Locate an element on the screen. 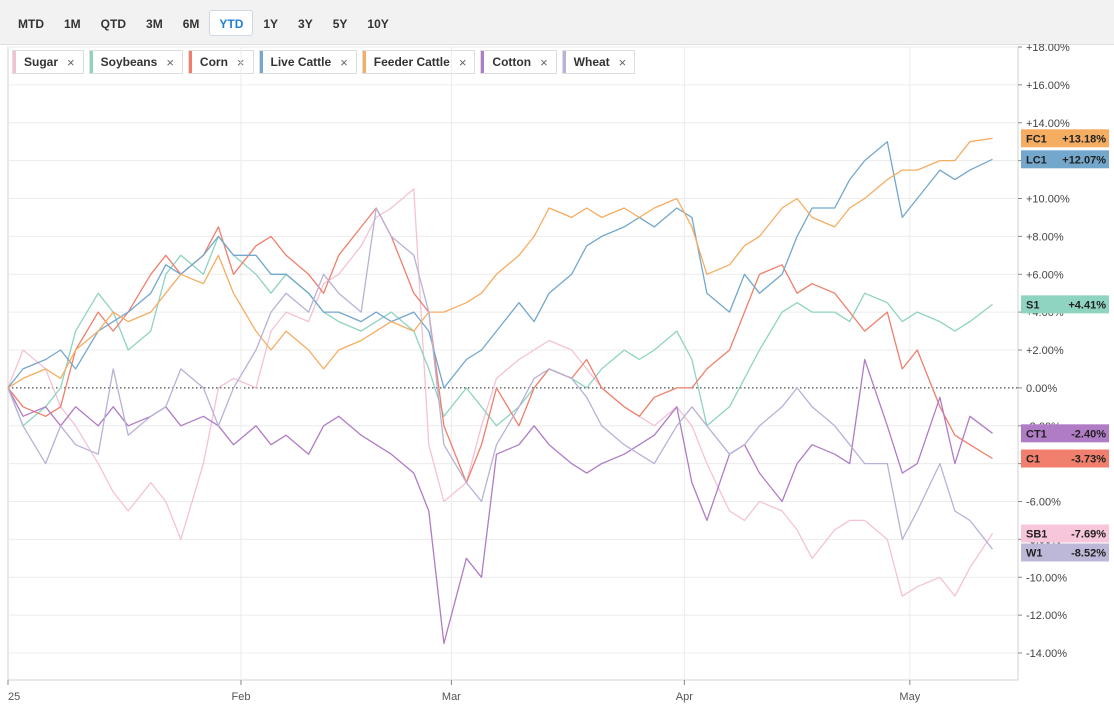  x-tick-label: Apr is located at coordinates (684, 697).